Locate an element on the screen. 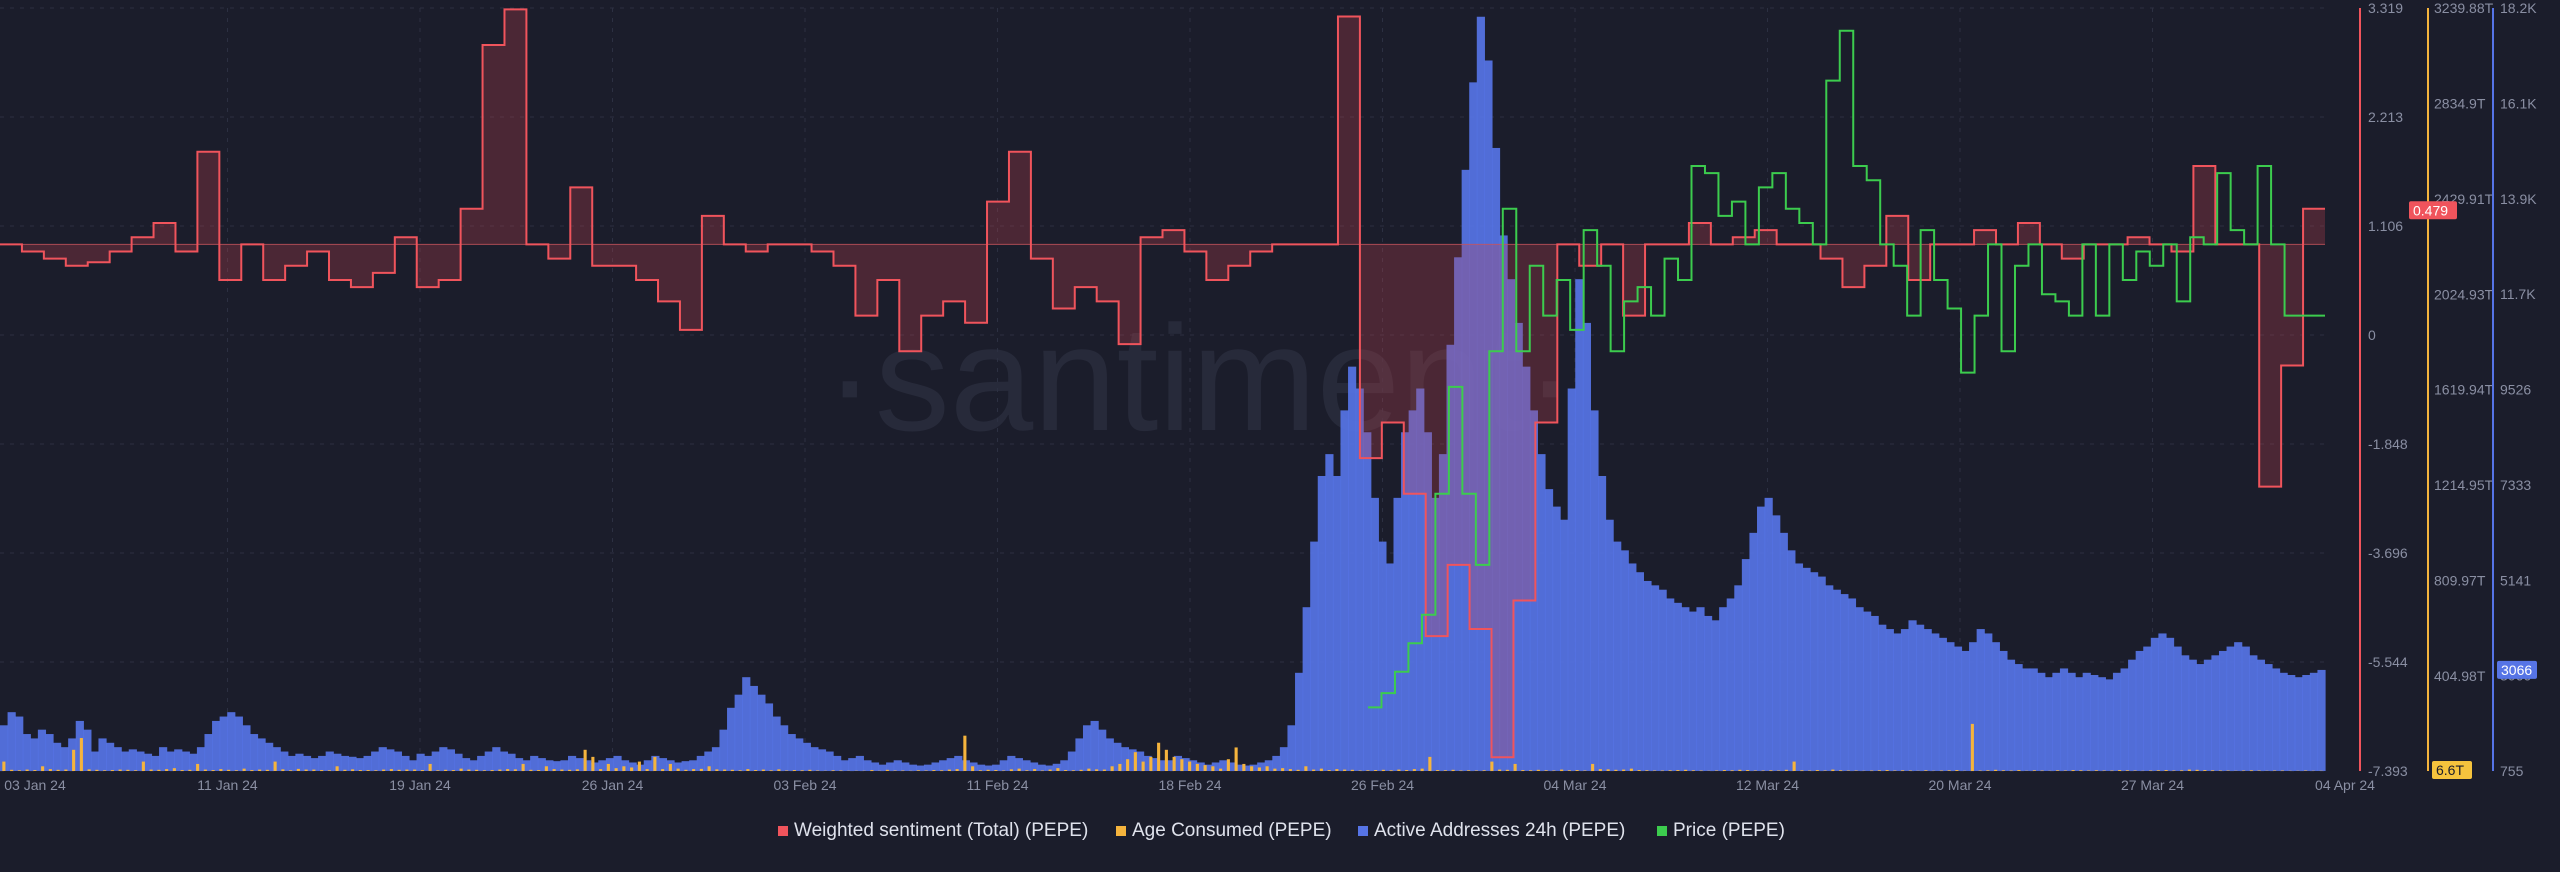  legend-item: Price (PEPE) is located at coordinates (1721, 830).